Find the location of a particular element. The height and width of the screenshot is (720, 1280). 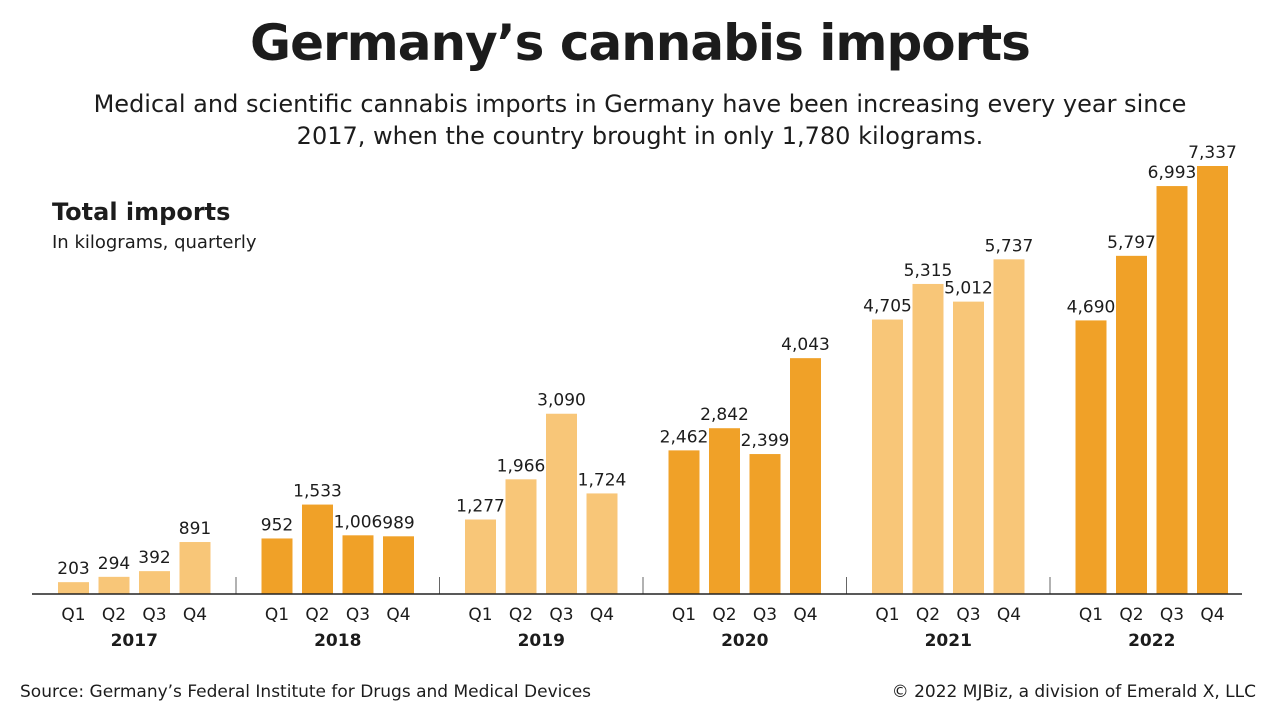

year-label: 2020 is located at coordinates (744, 641).